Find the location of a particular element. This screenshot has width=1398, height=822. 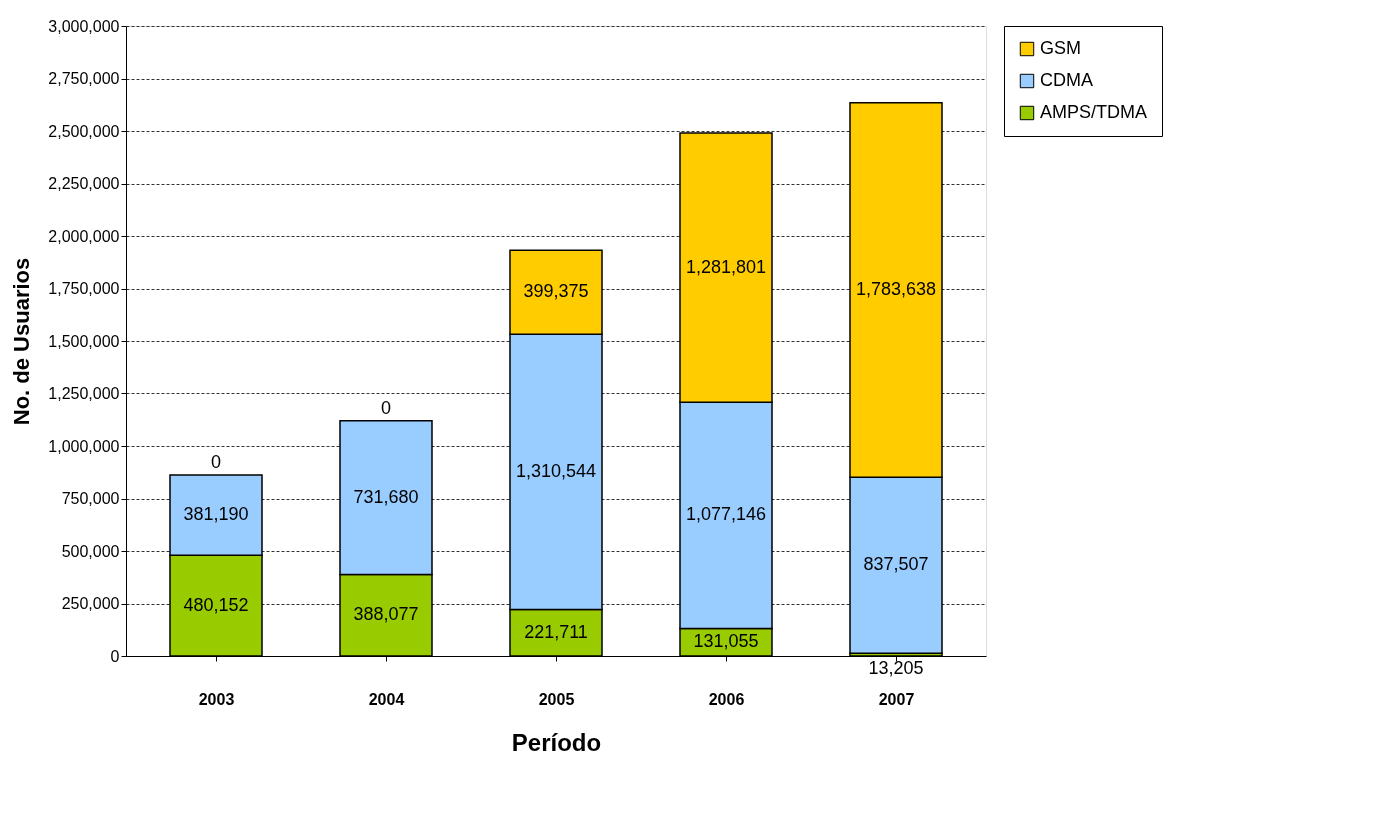

data-label: 221,711 is located at coordinates (556, 631).